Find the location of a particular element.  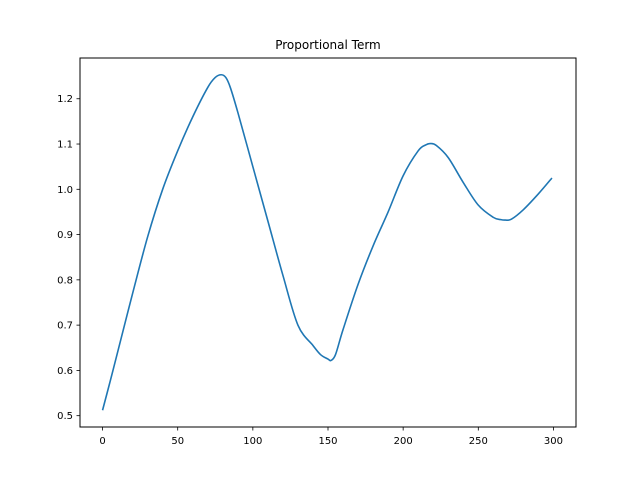

x-tick-label: 250 is located at coordinates (478, 441).